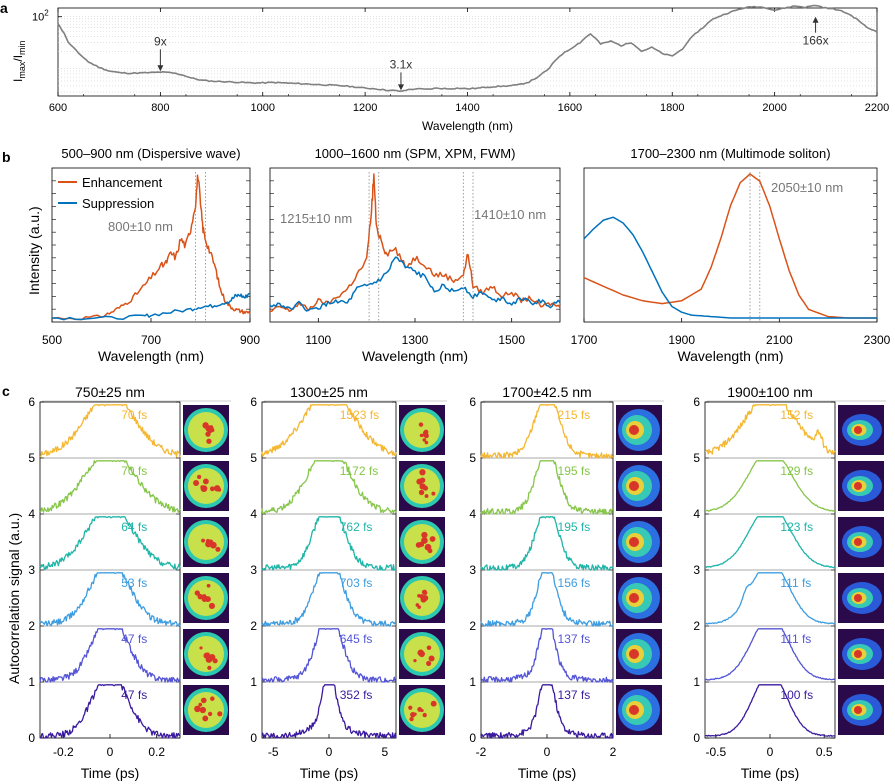  What do you see at coordinates (365, 108) in the screenshot?
I see `x-tick-label: 1200` at bounding box center [365, 108].